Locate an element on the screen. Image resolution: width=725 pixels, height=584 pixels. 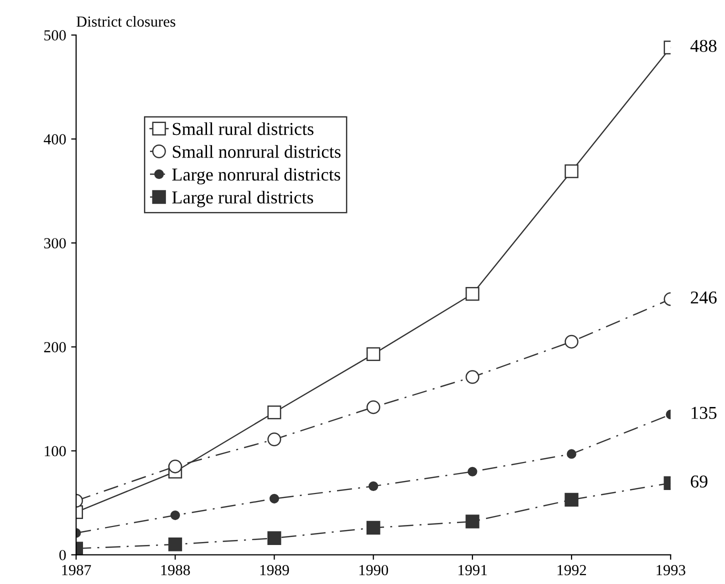
legend-label: Small rural districts is located at coordinates (243, 129).